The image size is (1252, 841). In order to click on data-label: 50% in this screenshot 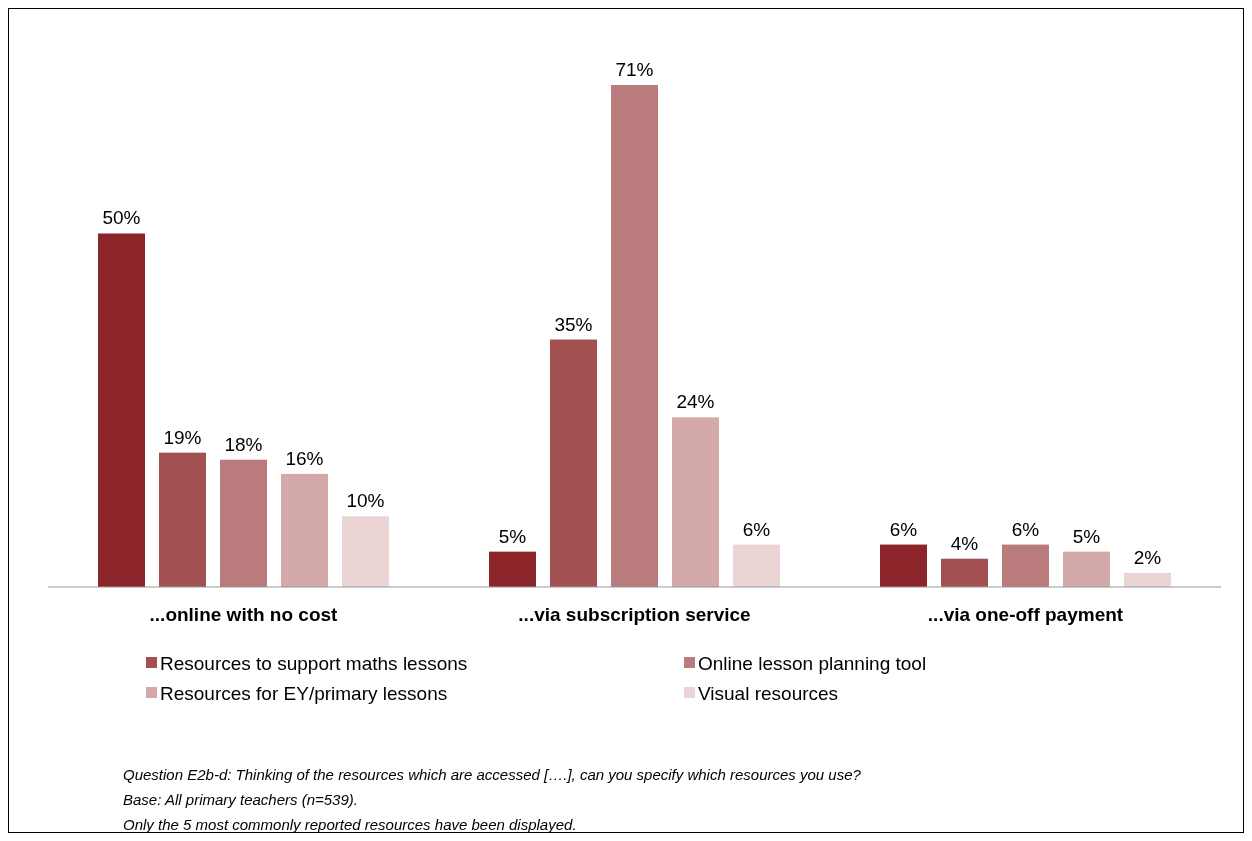, I will do `click(121, 218)`.